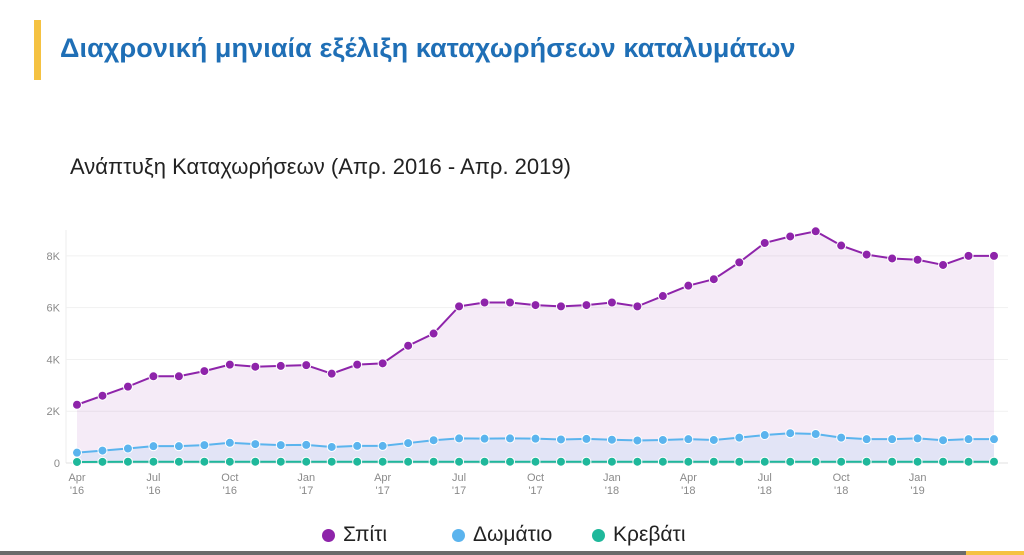  What do you see at coordinates (639, 535) in the screenshot?
I see `legend-item-krevati: Κρεβάτι` at bounding box center [639, 535].